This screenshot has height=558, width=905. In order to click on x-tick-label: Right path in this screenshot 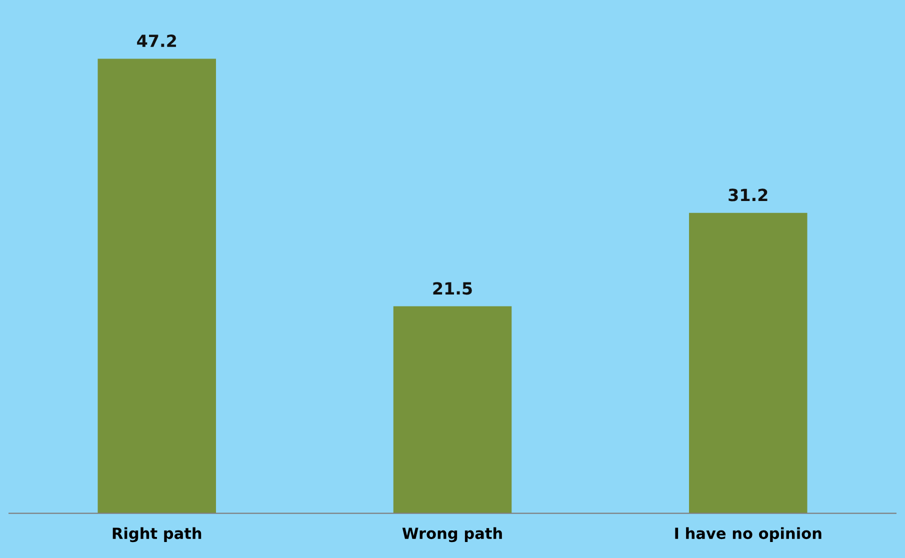, I will do `click(157, 534)`.